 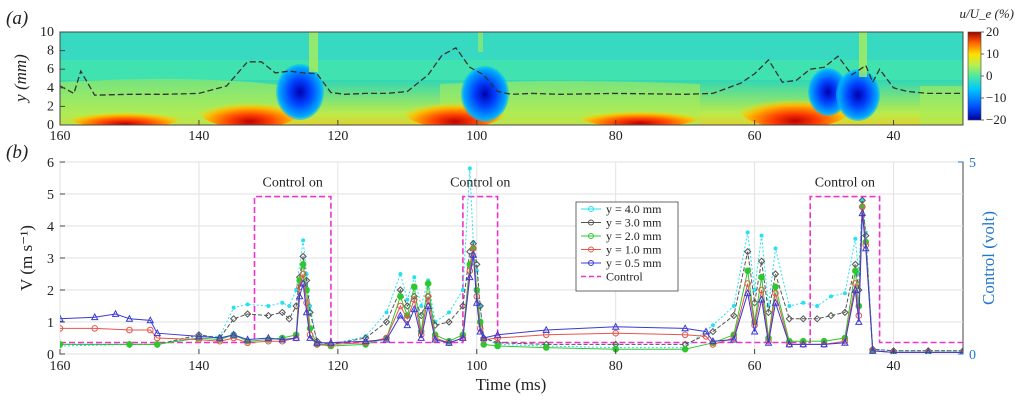 I want to click on x-tick-label: 80, so click(x=616, y=136).